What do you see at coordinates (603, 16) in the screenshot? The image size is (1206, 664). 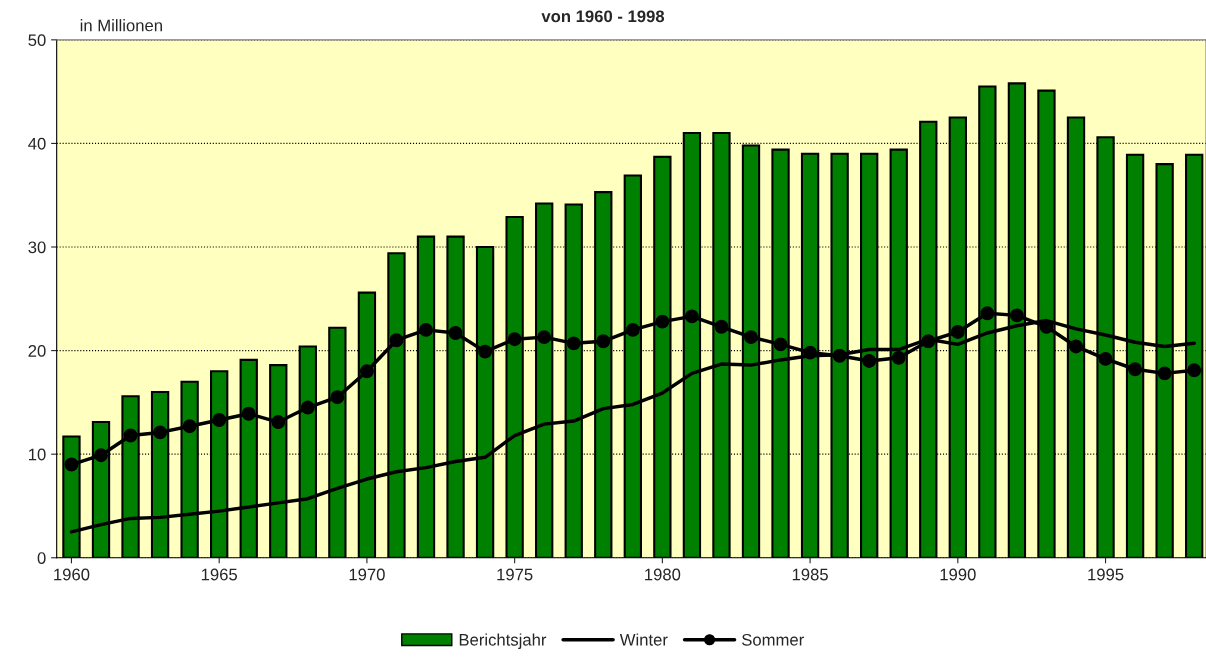 I see `chart-title: von 1960 - 1998` at bounding box center [603, 16].